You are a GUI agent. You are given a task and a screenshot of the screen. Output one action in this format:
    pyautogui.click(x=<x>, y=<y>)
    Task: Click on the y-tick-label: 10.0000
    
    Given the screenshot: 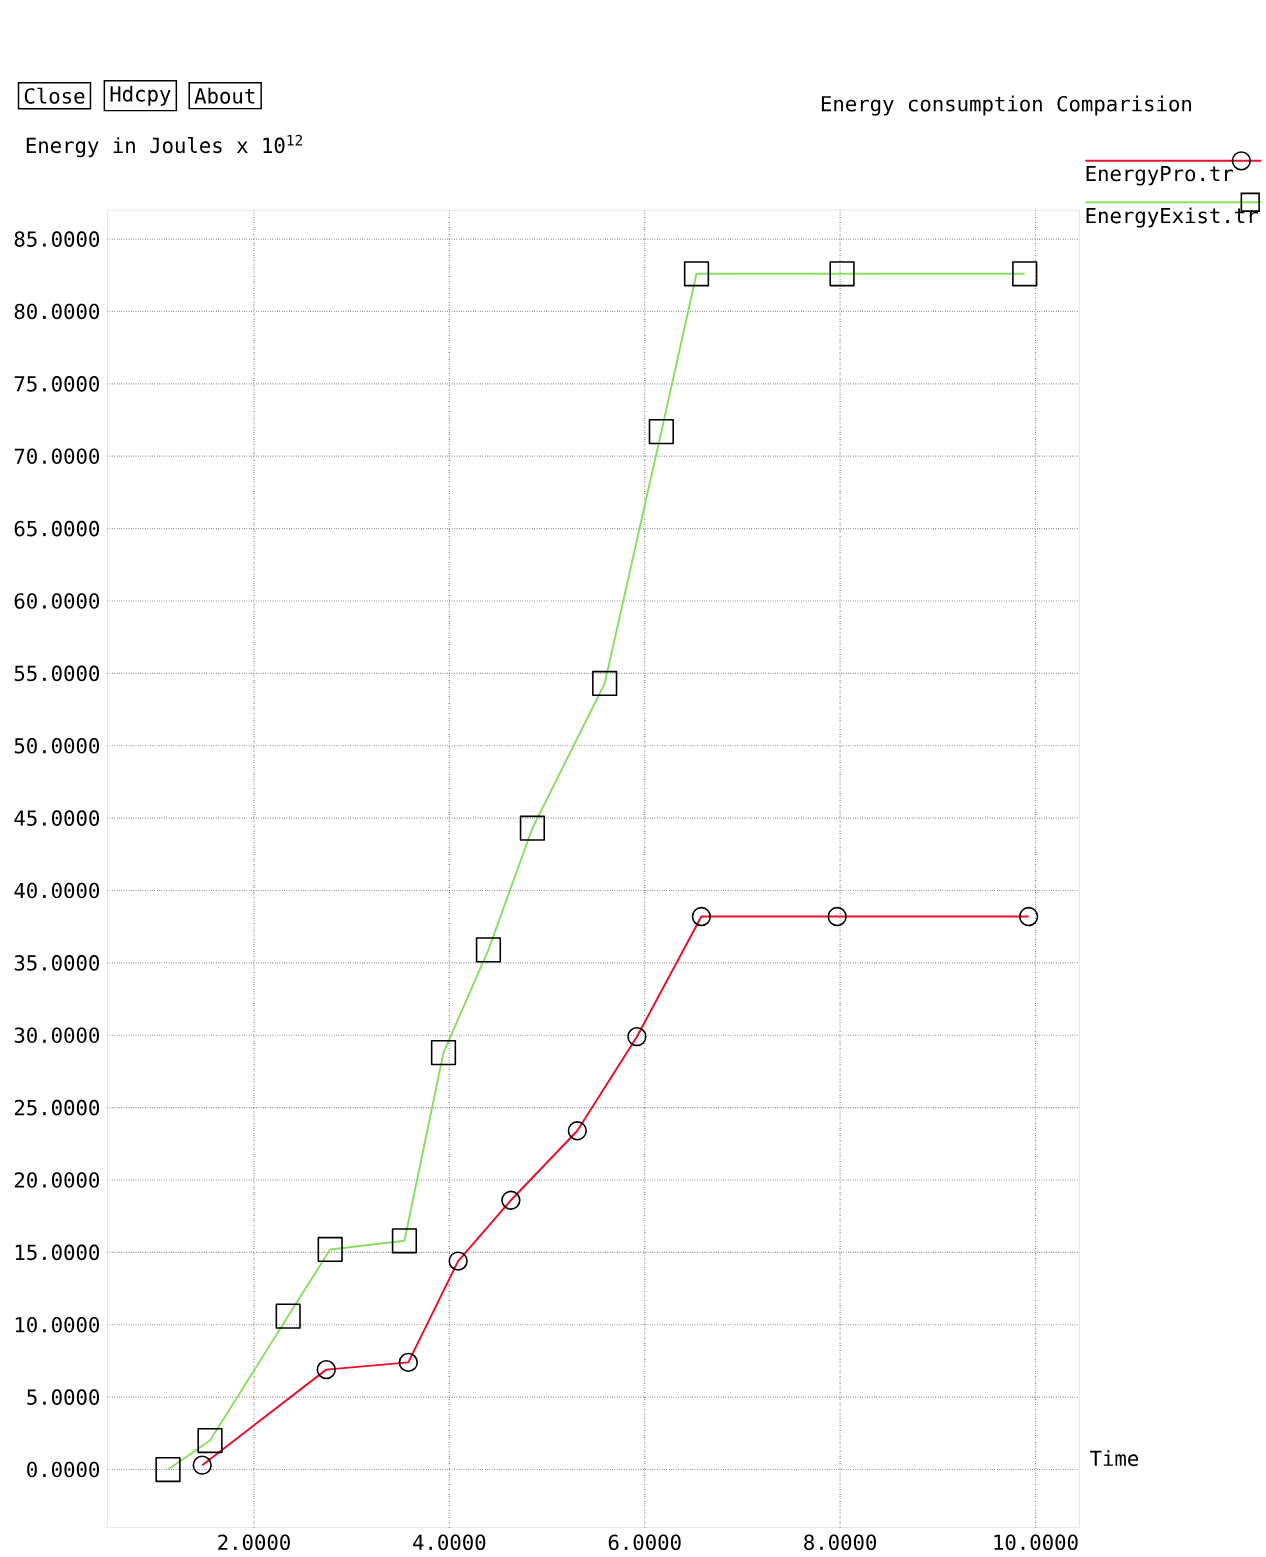 What is the action you would take?
    pyautogui.click(x=57, y=1324)
    